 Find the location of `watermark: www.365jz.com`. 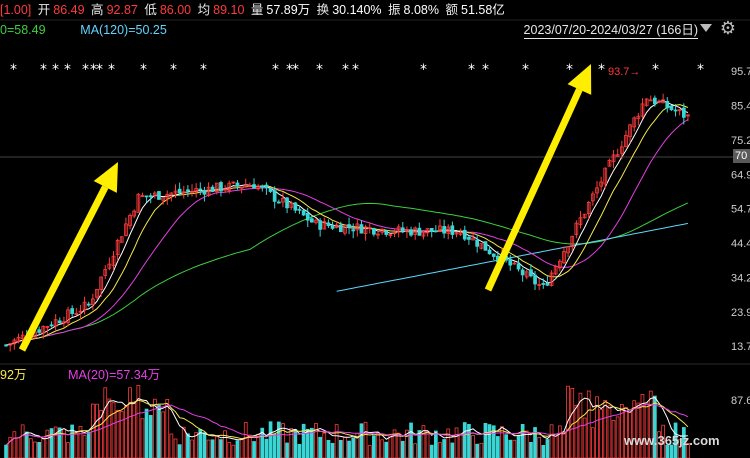

watermark: www.365jz.com is located at coordinates (672, 440).